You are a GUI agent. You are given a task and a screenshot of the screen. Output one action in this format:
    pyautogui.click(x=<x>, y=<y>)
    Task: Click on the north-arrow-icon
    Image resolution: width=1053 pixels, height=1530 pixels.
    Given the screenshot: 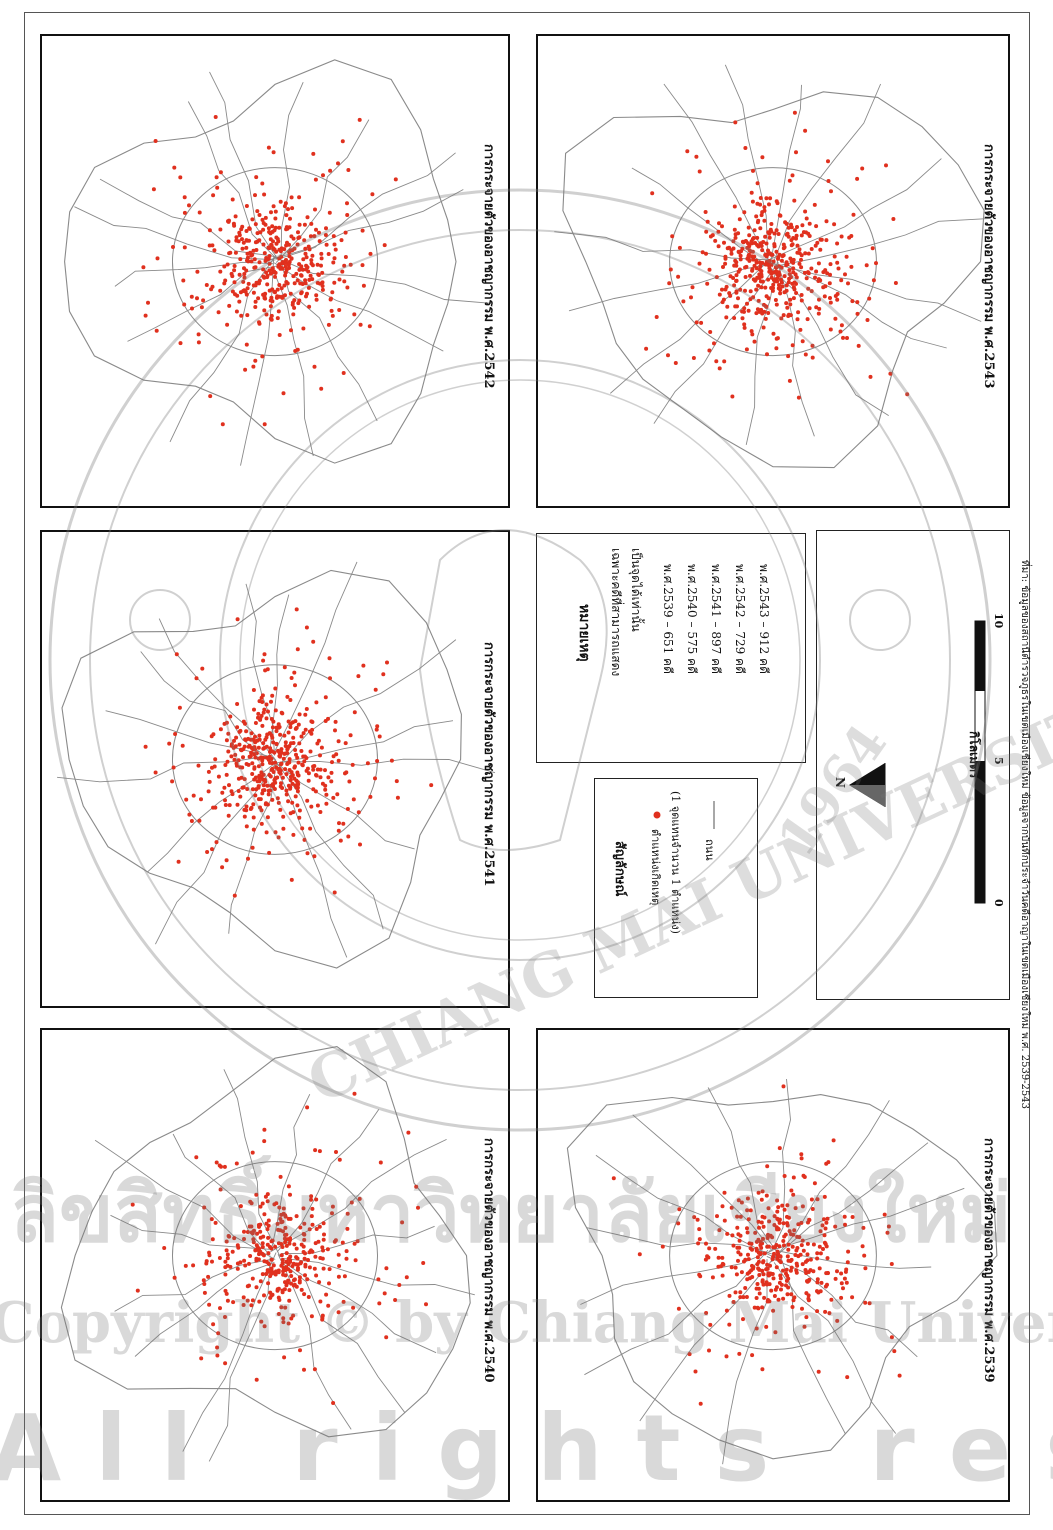 What is the action you would take?
    pyautogui.click(x=867, y=785)
    